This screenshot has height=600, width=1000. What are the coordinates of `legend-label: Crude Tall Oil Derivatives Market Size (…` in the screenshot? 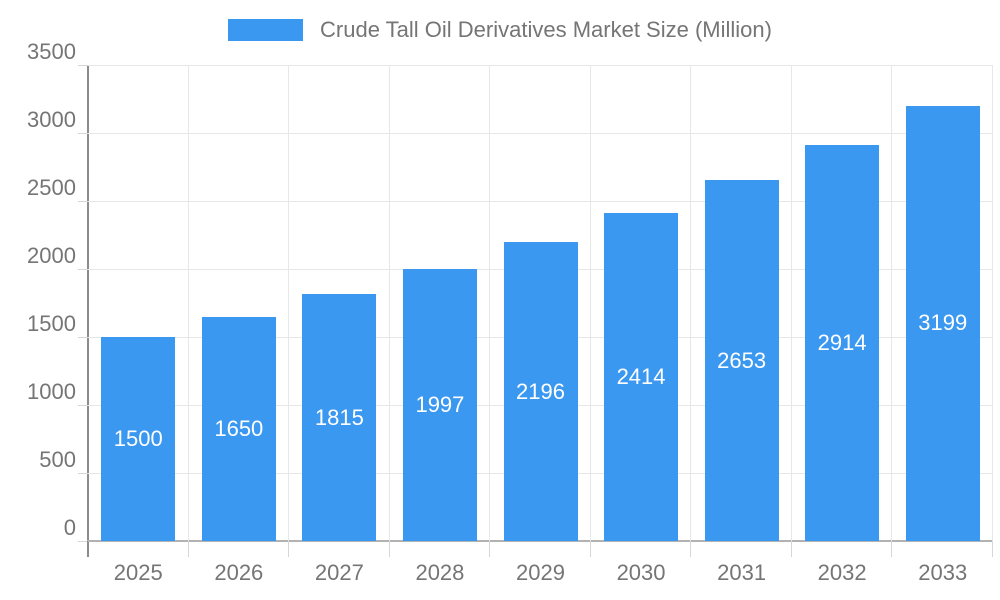 It's located at (546, 29).